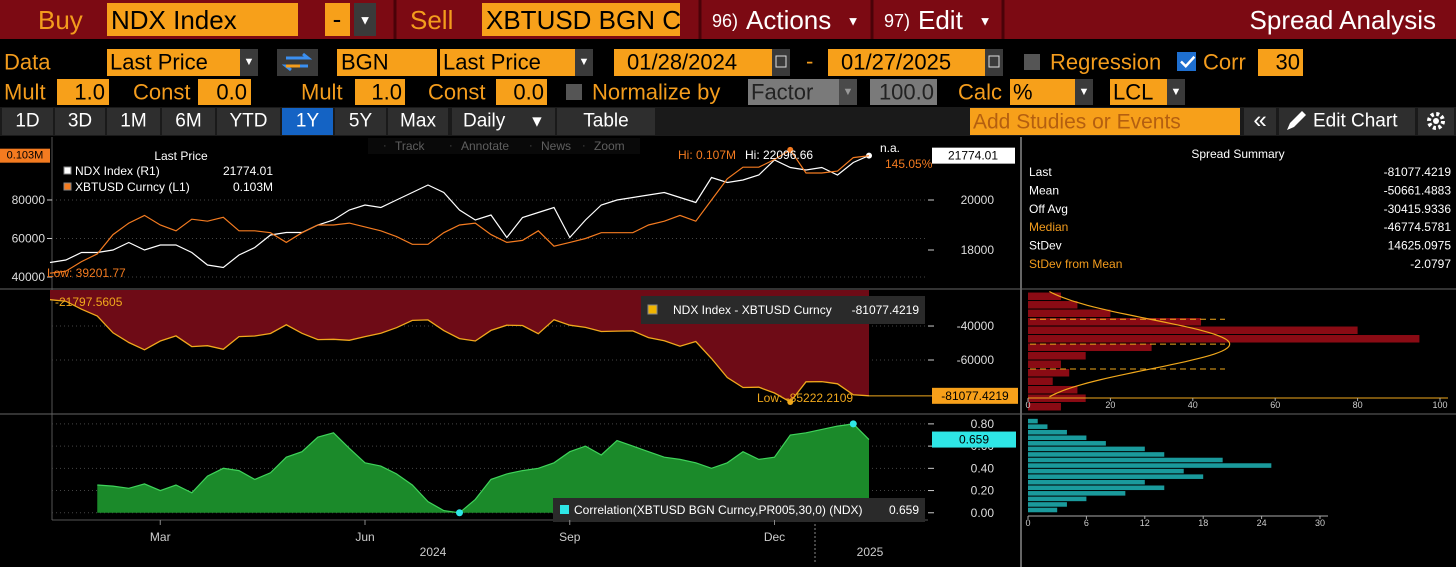 The width and height of the screenshot is (1456, 567). Describe the element at coordinates (752, 310) in the screenshot. I see `legend-entry: NDX Index - XBTUSD Curncy` at that location.